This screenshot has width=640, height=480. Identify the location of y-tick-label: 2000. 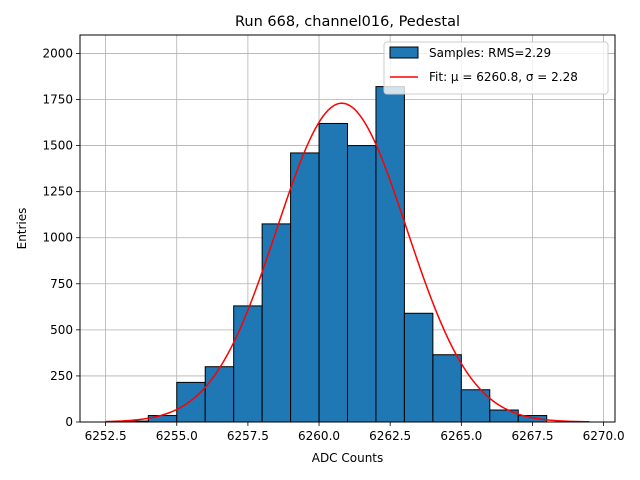
(57, 53).